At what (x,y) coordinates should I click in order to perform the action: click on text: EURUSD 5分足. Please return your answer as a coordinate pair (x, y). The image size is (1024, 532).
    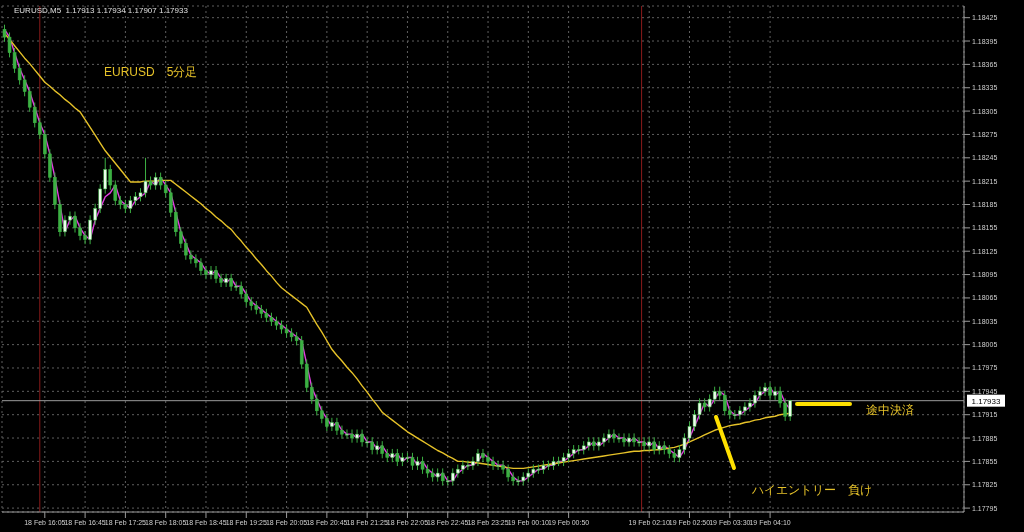
    Looking at the image, I should click on (151, 72).